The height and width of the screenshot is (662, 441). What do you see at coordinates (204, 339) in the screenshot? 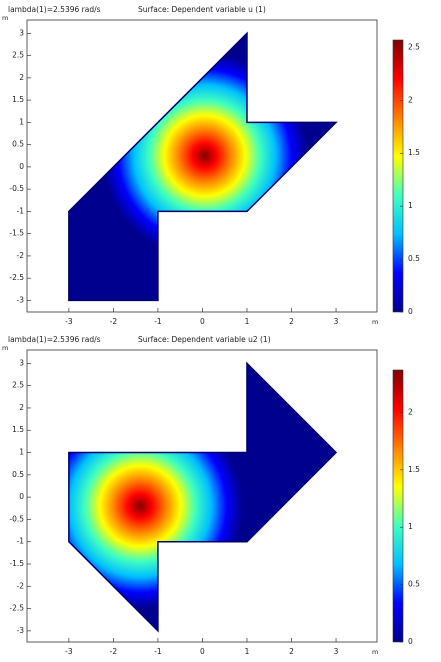
I see `title: Surface: Dependent variable u2 (1)` at bounding box center [204, 339].